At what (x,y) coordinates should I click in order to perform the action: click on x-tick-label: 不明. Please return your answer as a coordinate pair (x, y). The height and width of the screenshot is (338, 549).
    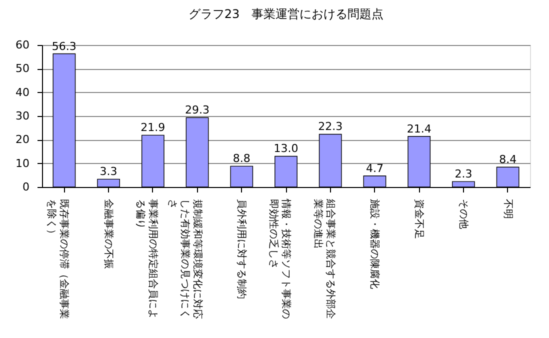
    Looking at the image, I should click on (507, 209).